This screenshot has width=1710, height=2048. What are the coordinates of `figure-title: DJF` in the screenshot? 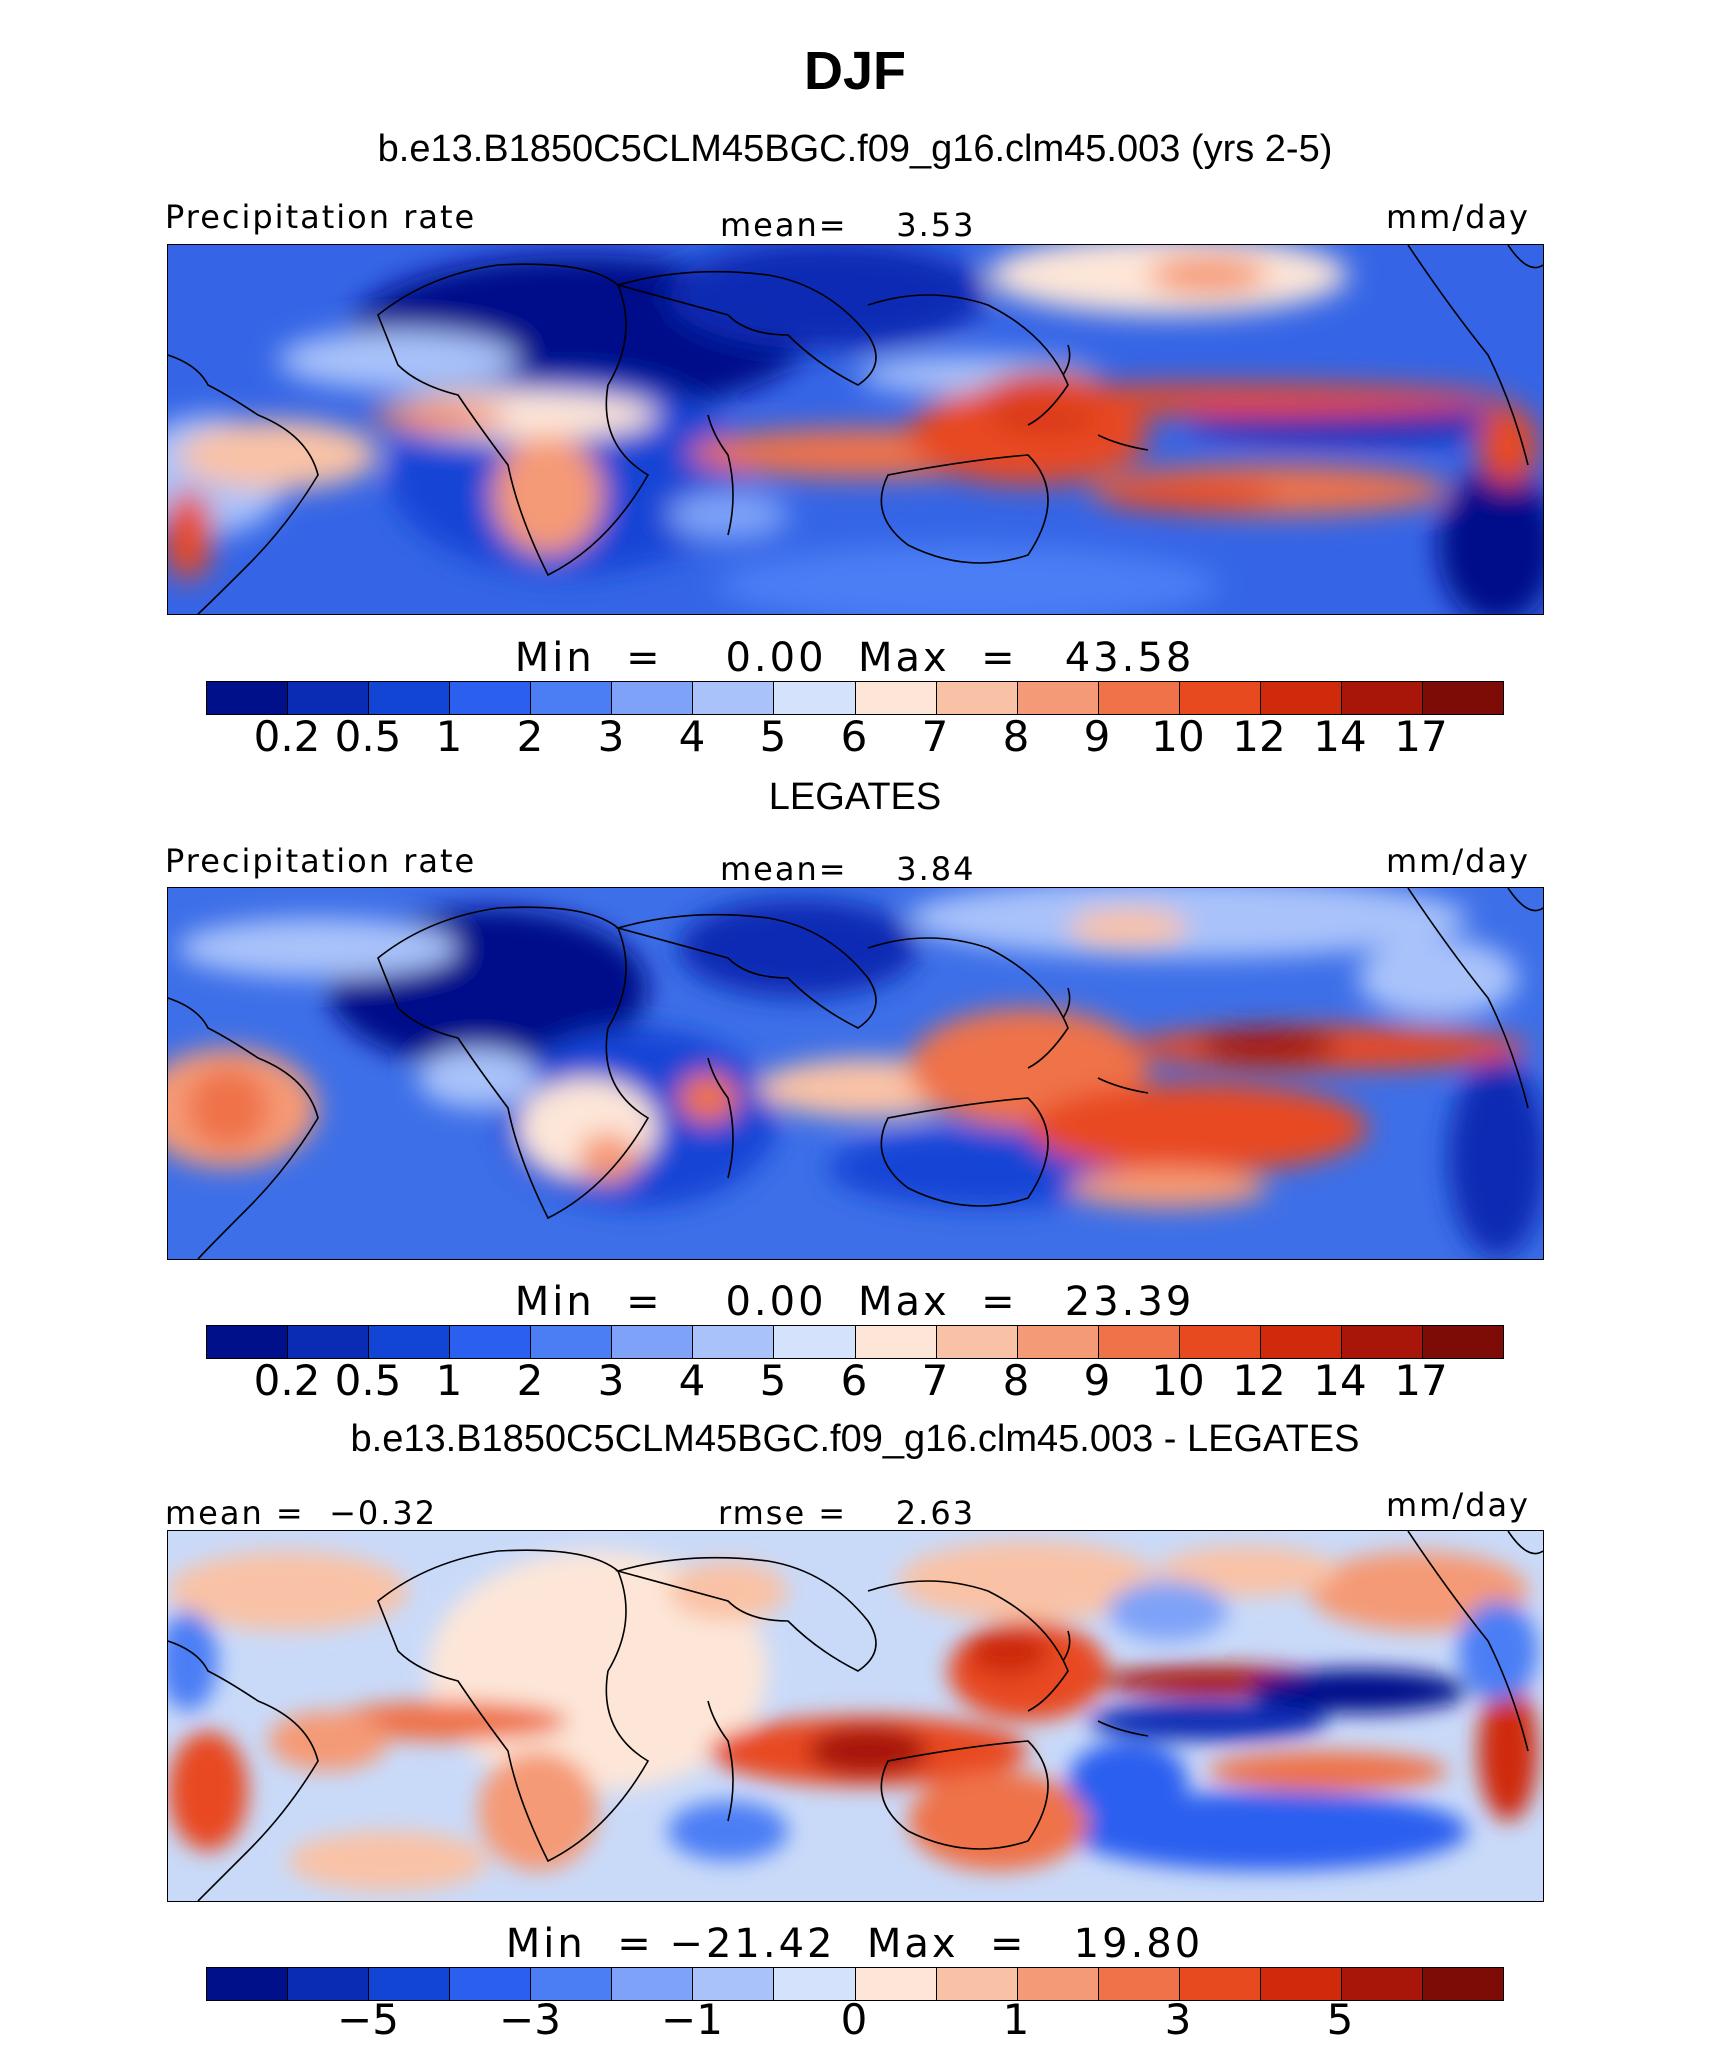 It's located at (854, 71).